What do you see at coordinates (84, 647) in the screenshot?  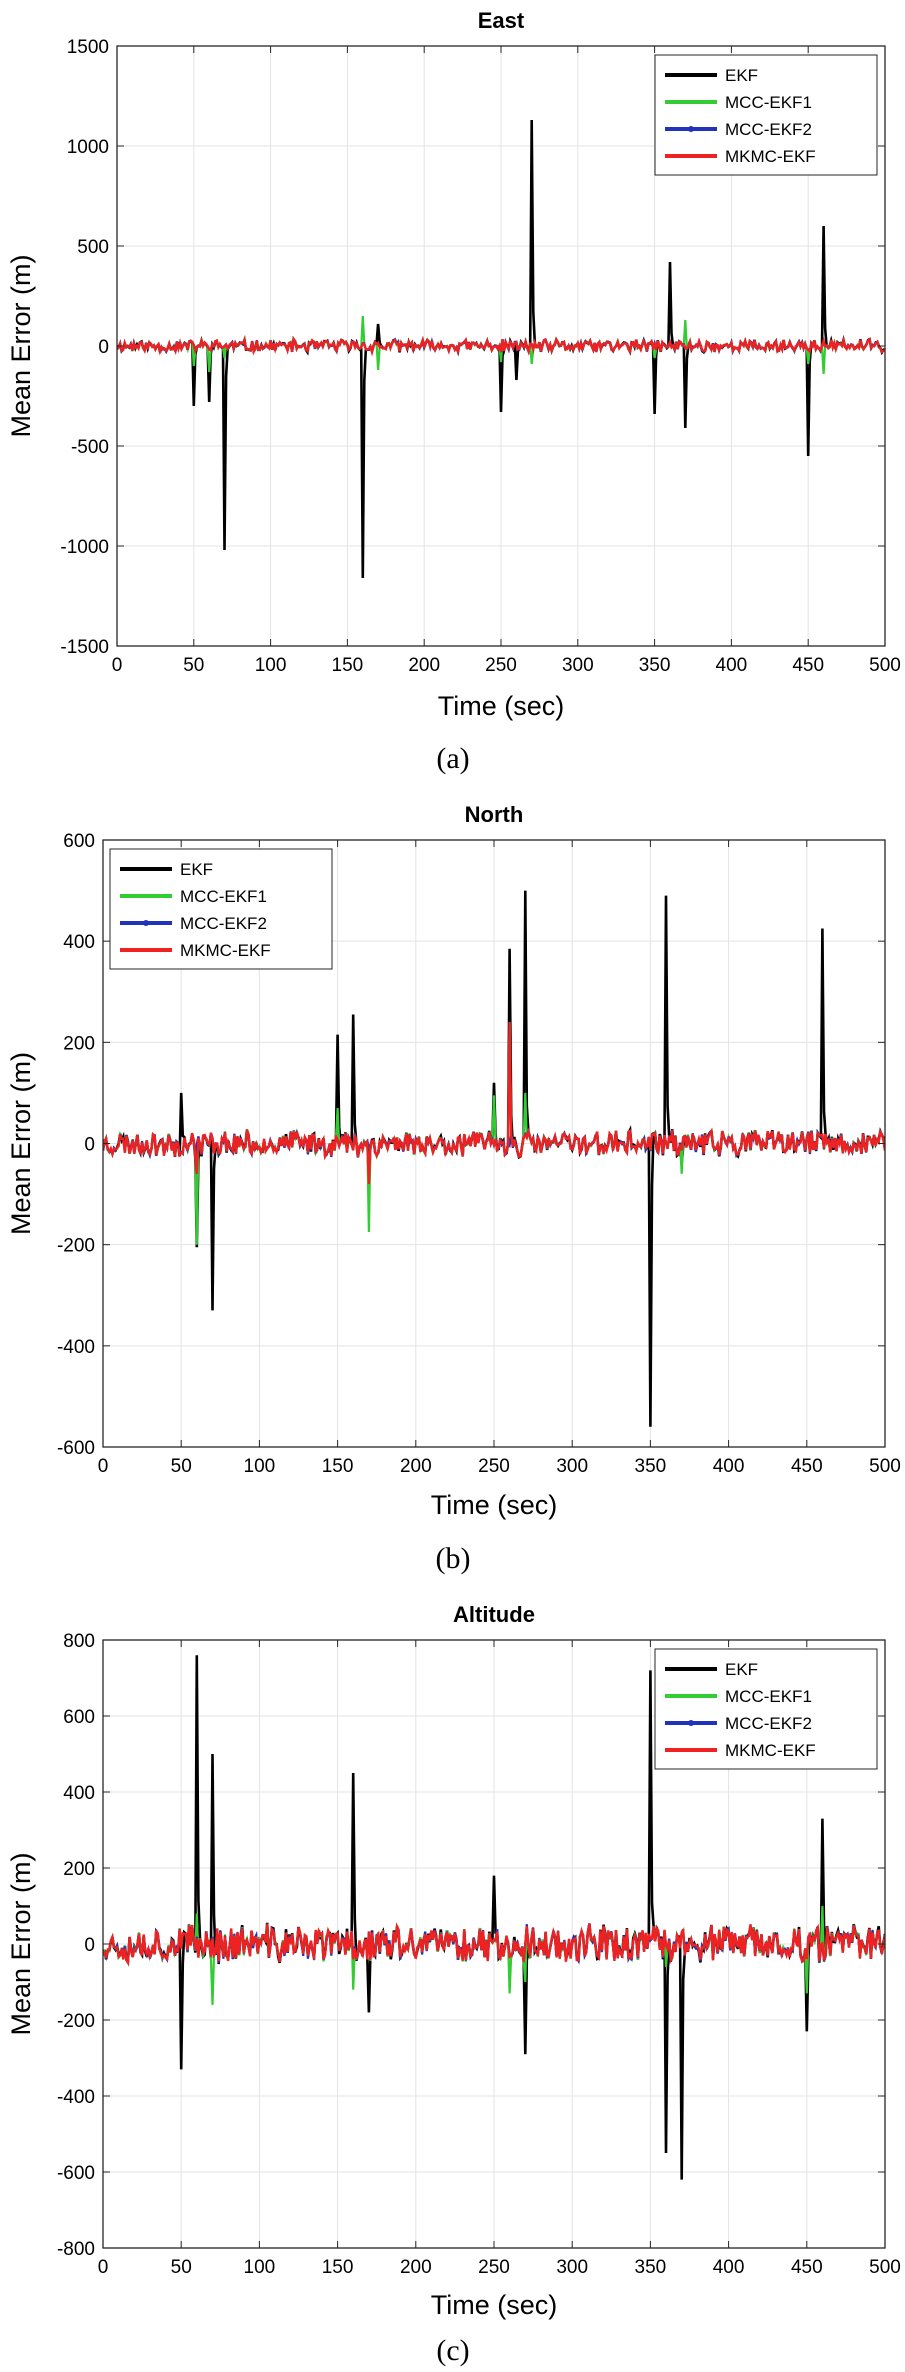 I see `y-tick-label: -1500` at bounding box center [84, 647].